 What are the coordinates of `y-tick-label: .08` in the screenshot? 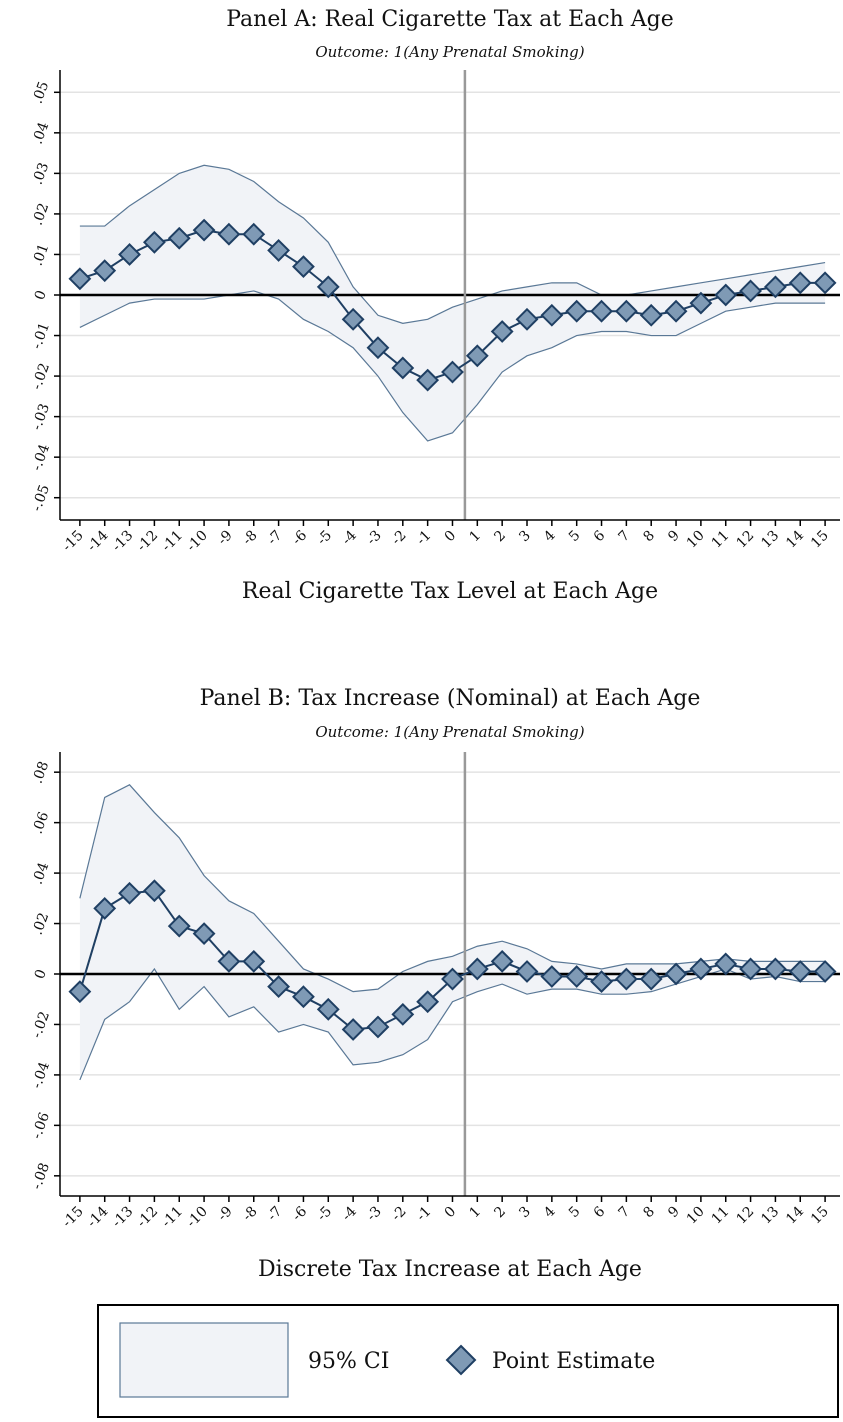 It's located at (41, 772).